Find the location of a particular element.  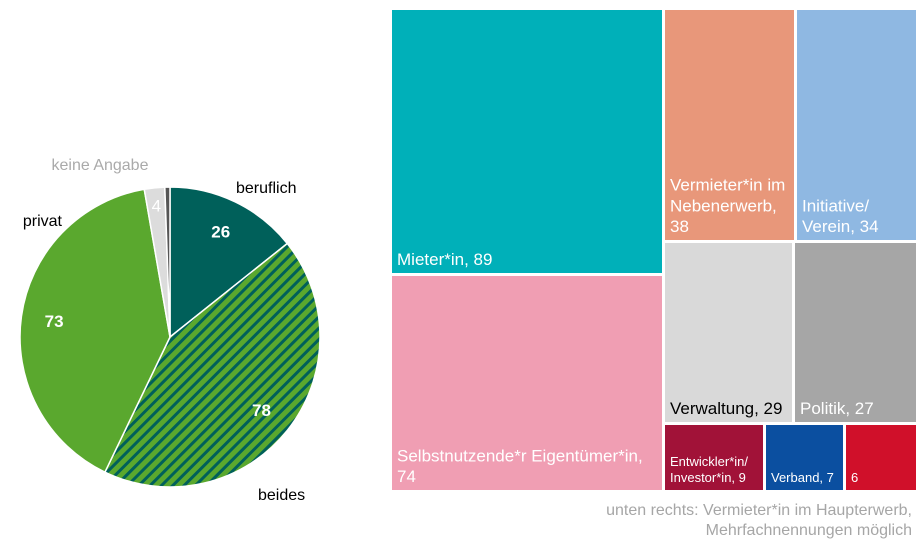

slice-value-label: 26 is located at coordinates (220, 232).